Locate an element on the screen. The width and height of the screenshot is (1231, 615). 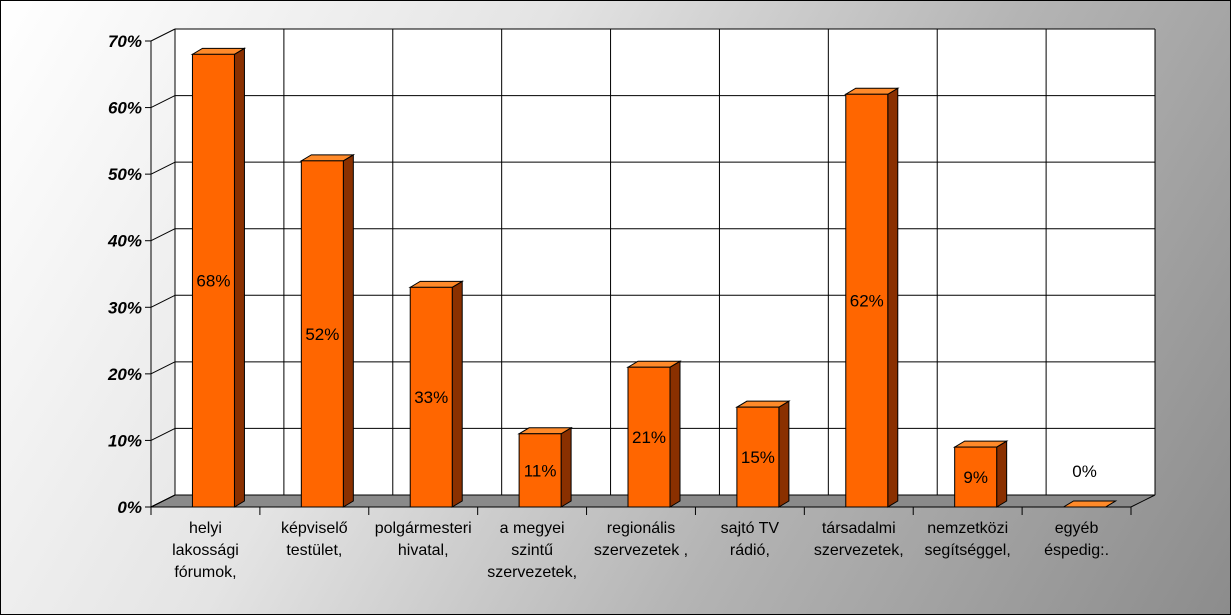
category-label: polgármesteri is located at coordinates (423, 528).